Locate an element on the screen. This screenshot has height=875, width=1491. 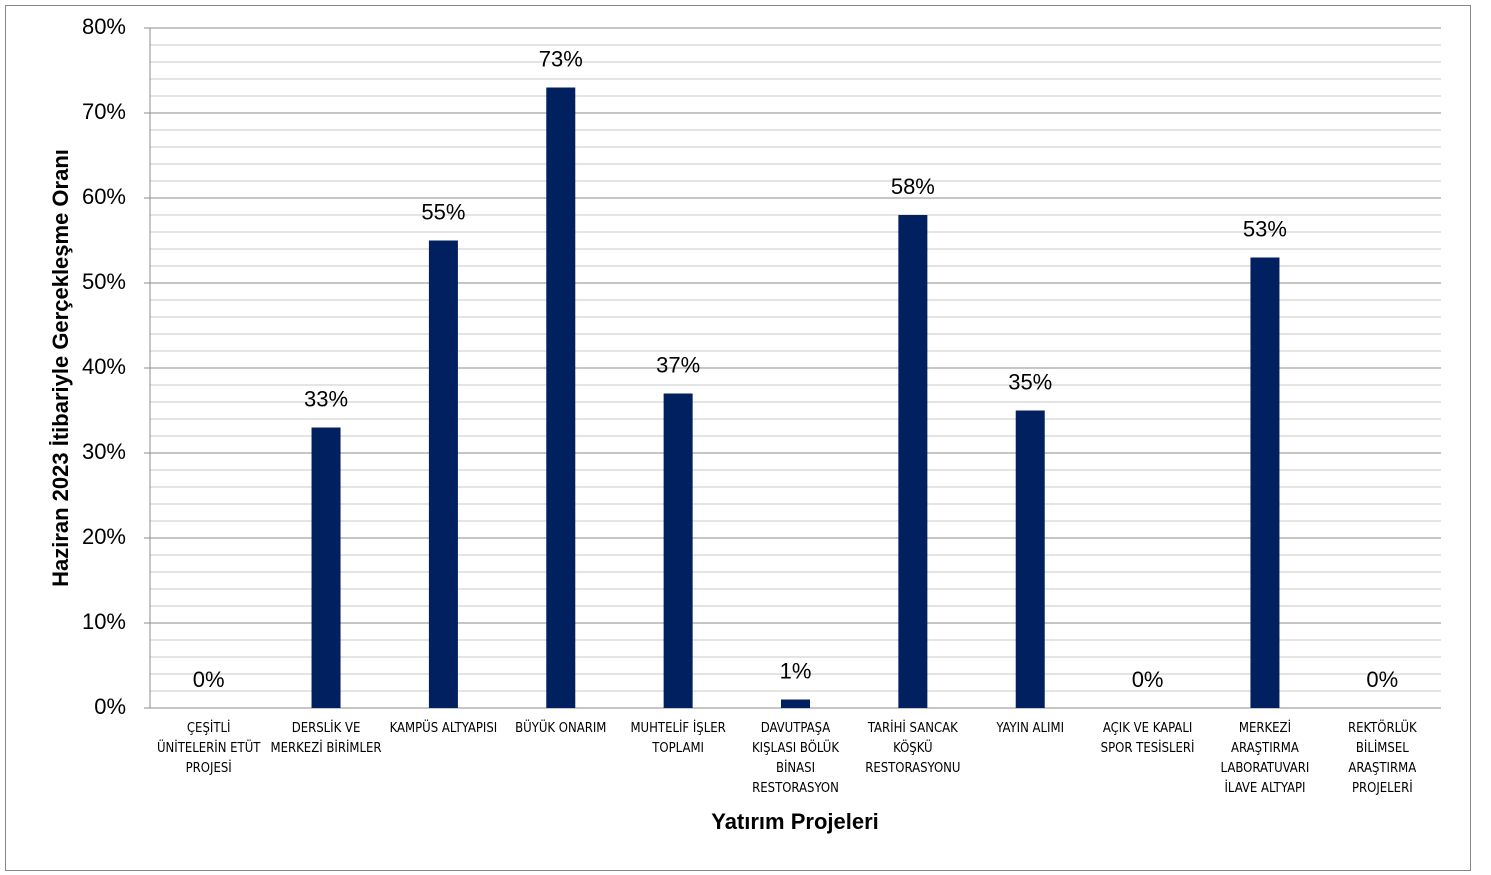
data-label: 58% is located at coordinates (913, 186).